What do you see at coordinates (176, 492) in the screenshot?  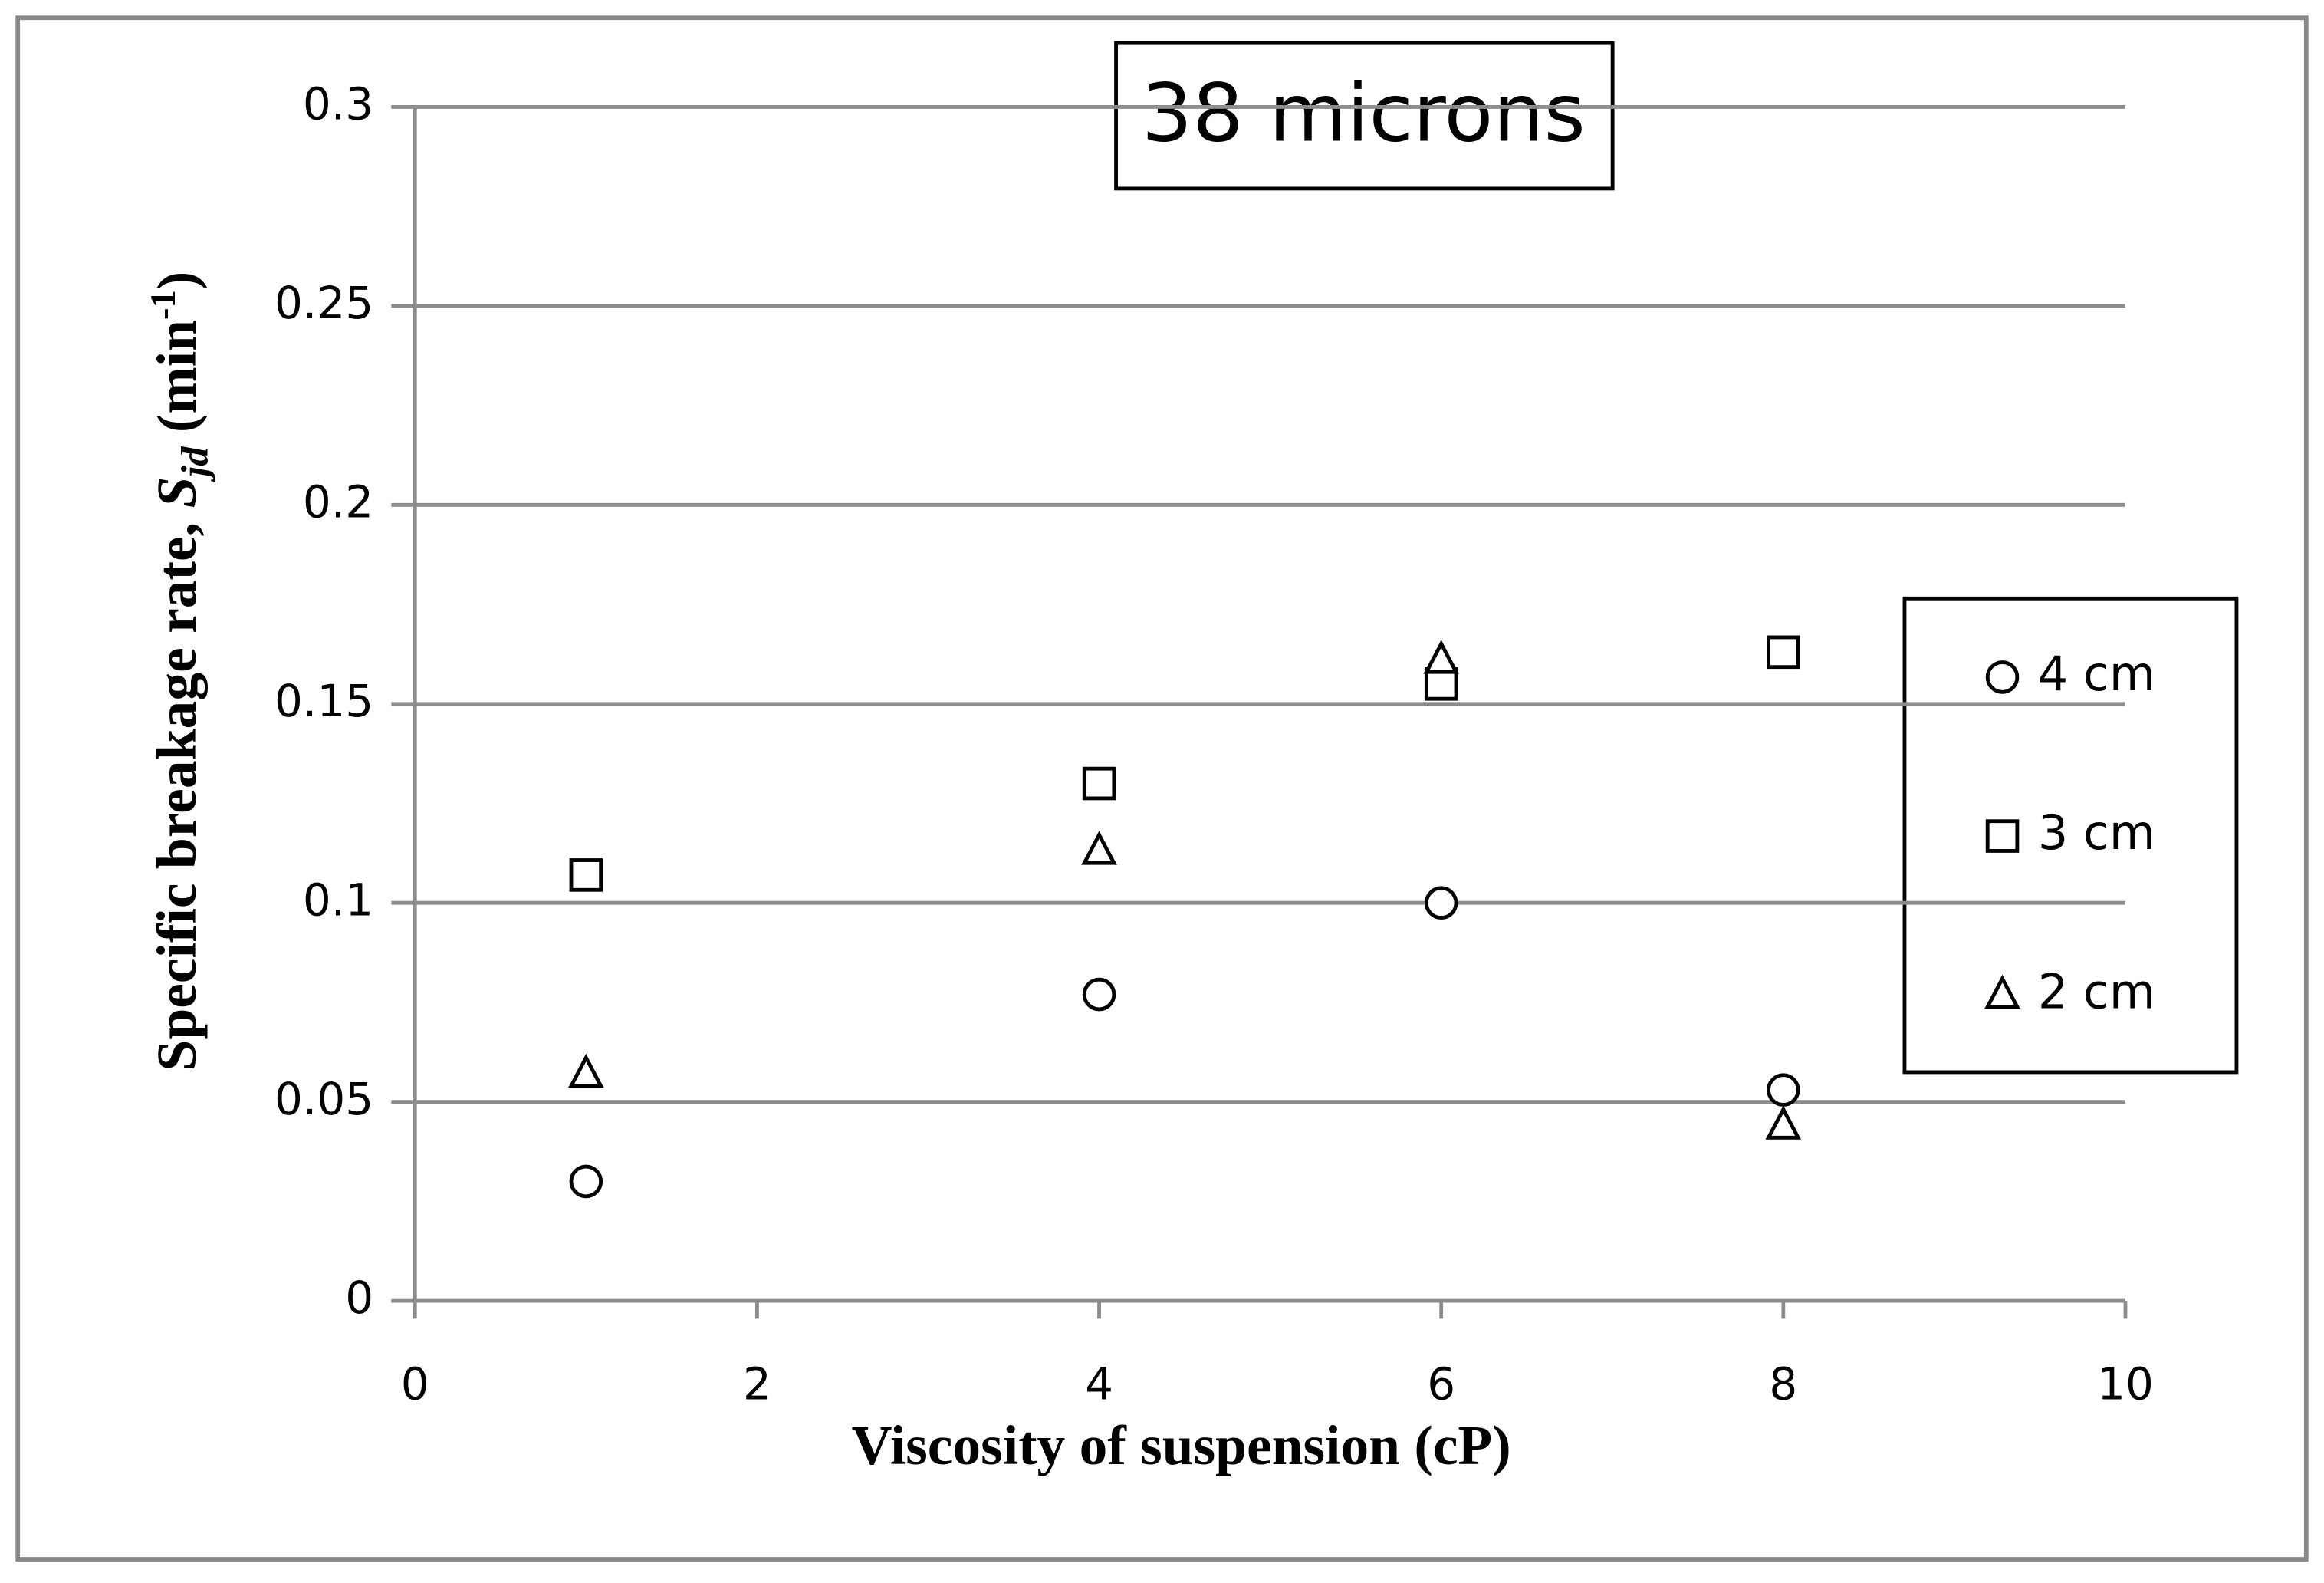 I see `y-axis-title-part: S` at bounding box center [176, 492].